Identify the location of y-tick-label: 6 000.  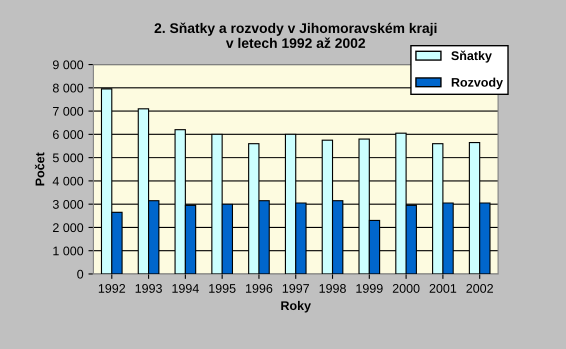
(68, 135).